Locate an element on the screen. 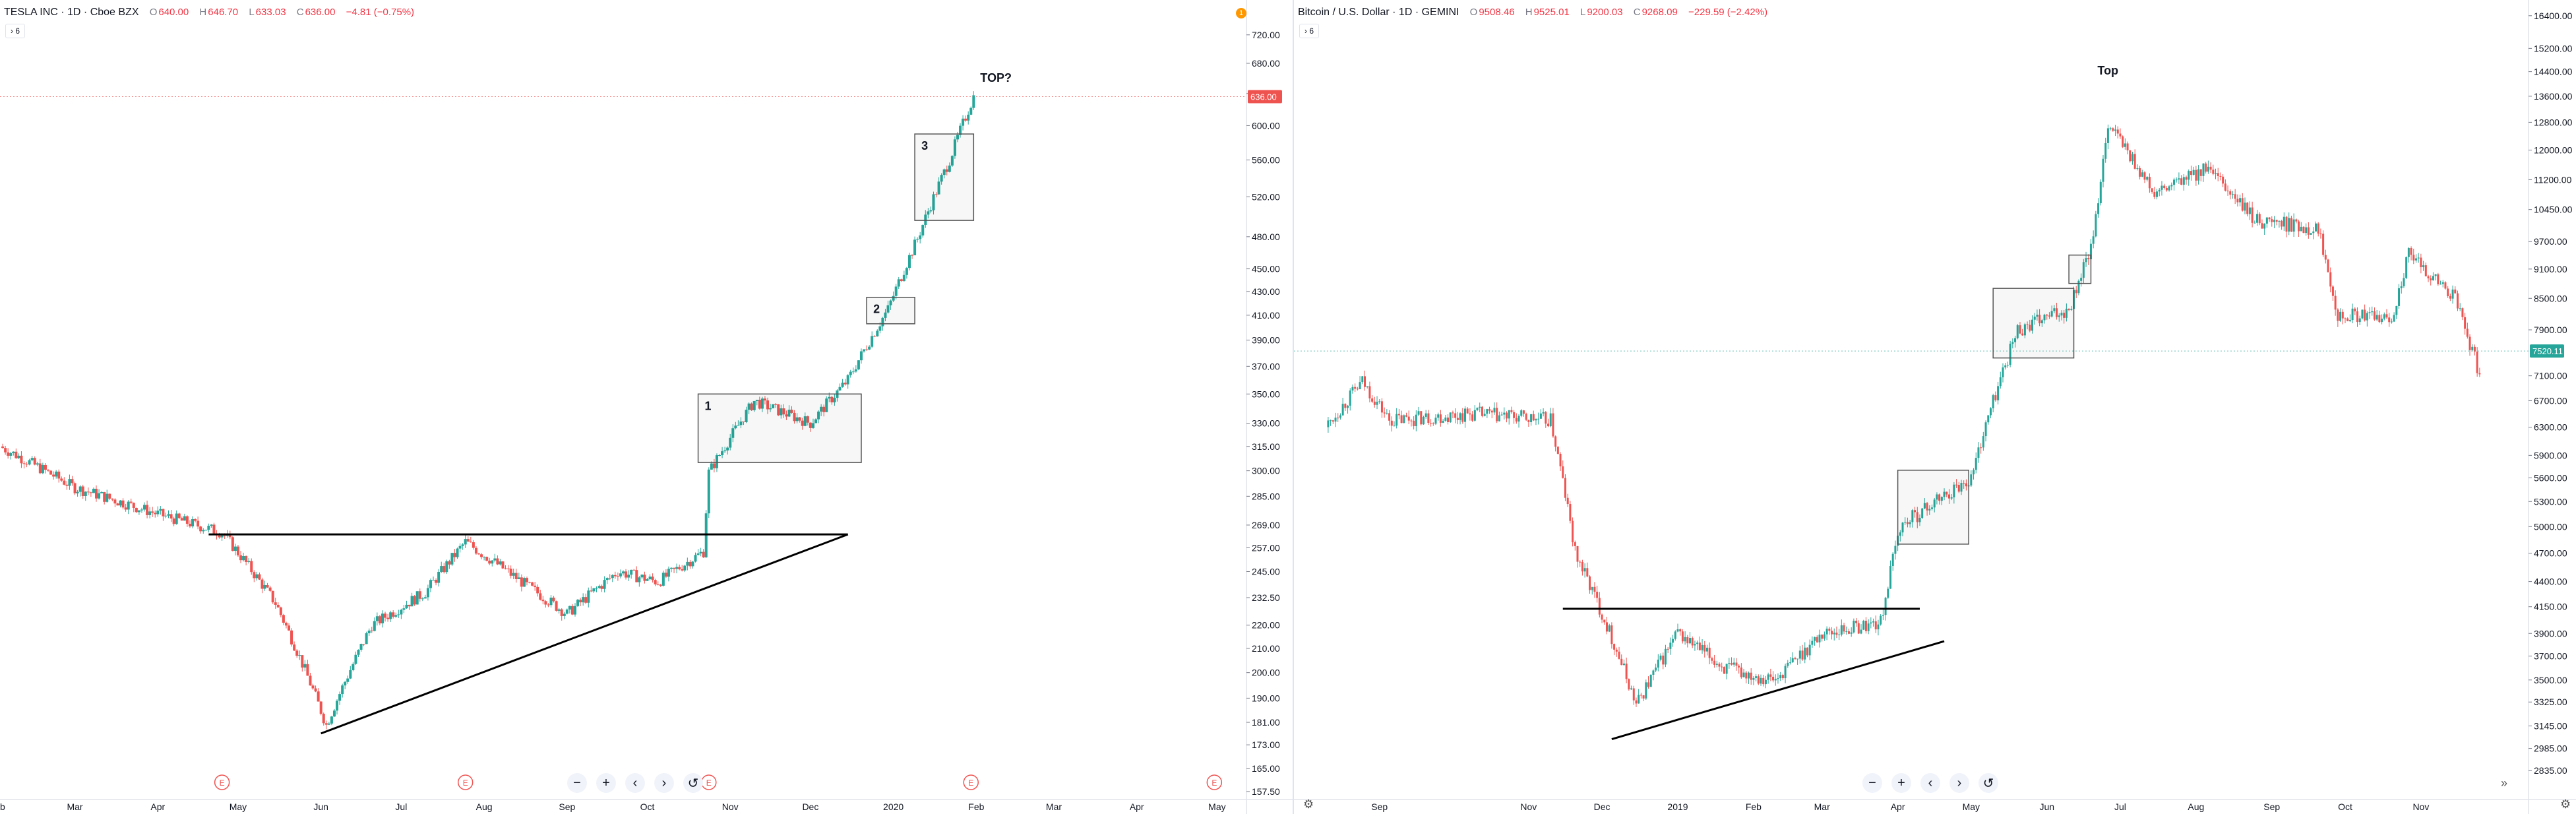 Image resolution: width=2576 pixels, height=814 pixels. scroll-to-realtime-icon: » is located at coordinates (2504, 783).